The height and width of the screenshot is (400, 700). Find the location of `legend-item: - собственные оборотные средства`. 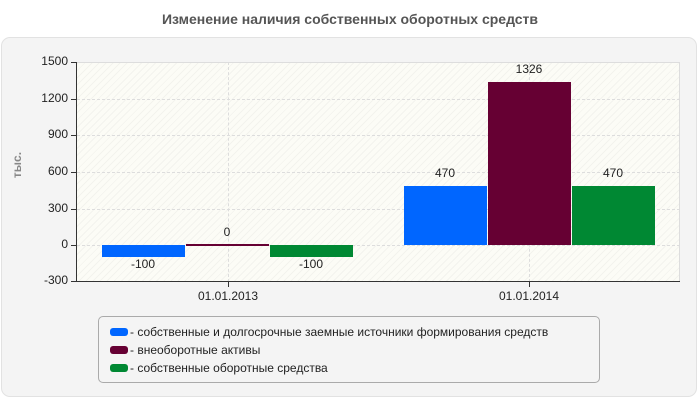

legend-item: - собственные оборотные средства is located at coordinates (219, 368).